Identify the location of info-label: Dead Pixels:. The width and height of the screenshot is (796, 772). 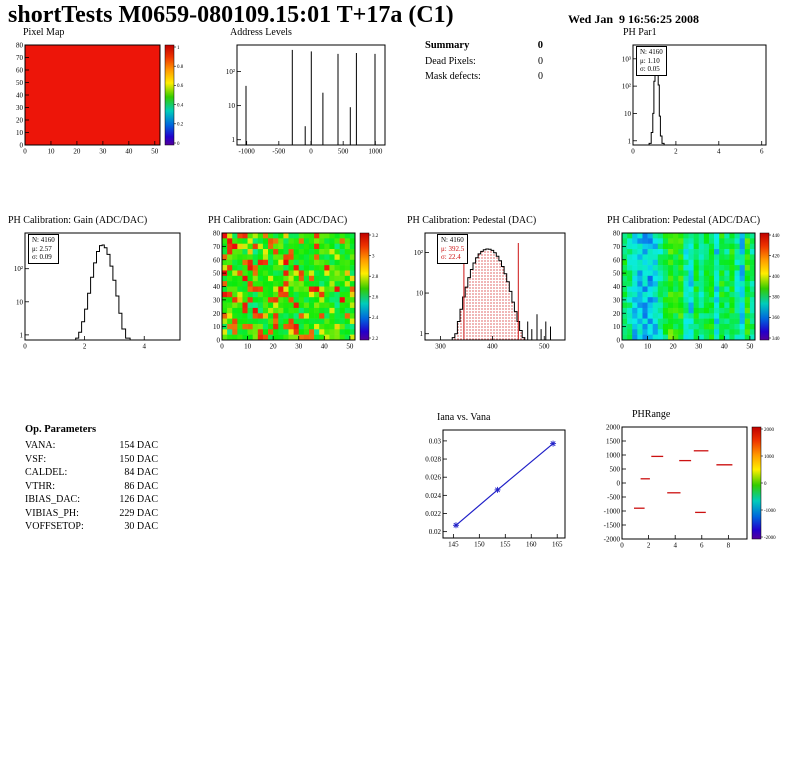
(450, 61).